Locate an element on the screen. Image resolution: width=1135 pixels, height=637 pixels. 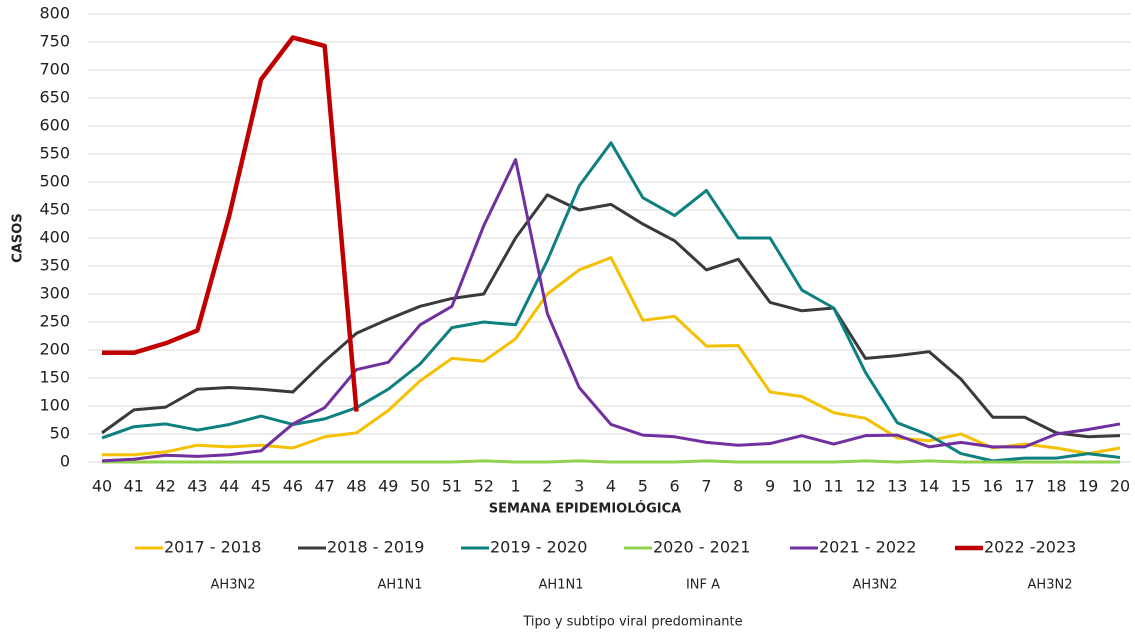
x-tick-label: 17 is located at coordinates (1024, 486).